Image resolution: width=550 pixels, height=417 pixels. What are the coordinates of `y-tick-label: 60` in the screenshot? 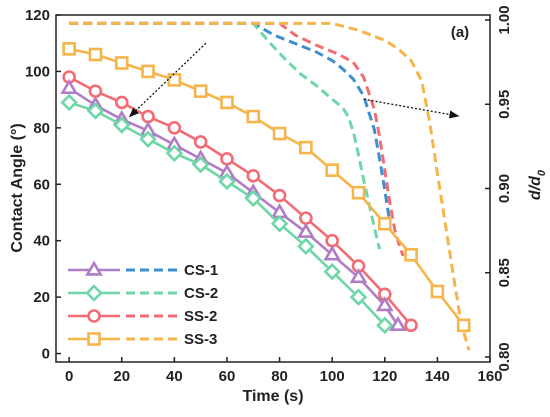 It's located at (41, 184).